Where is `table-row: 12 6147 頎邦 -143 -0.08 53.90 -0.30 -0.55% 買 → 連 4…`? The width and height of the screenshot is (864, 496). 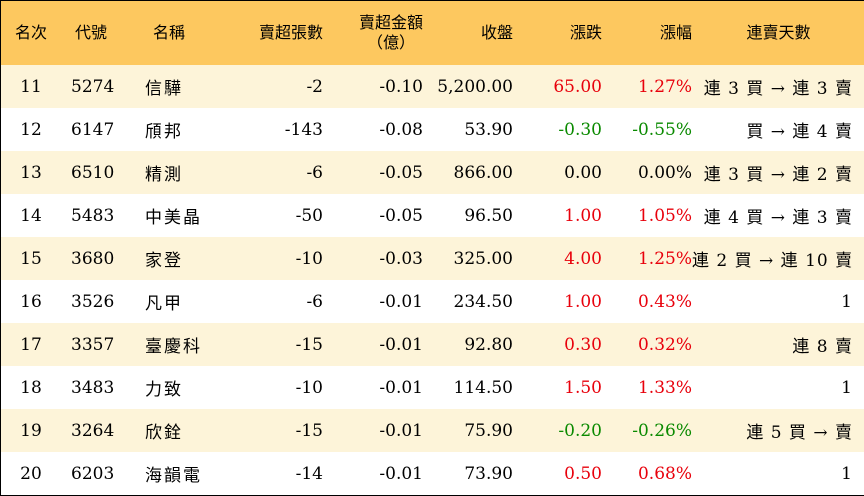
table-row: 12 6147 頎邦 -143 -0.08 53.90 -0.30 -0.55% 買 → 連 4… is located at coordinates (432, 129).